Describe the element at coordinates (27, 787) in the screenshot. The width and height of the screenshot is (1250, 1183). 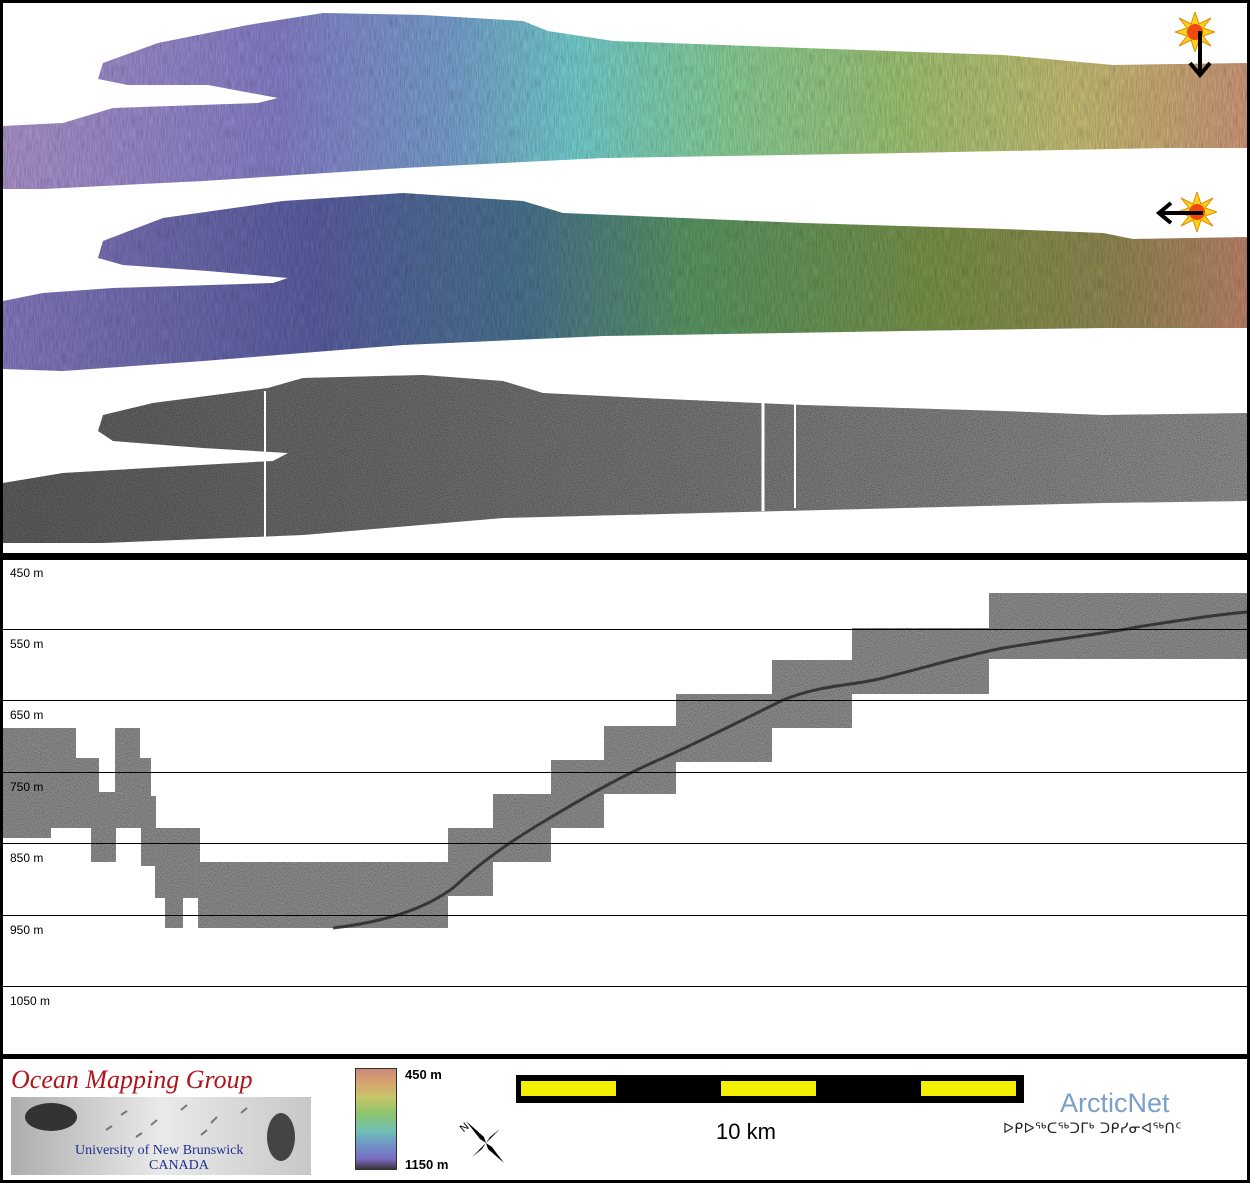
I see `depth-label: 750 m` at that location.